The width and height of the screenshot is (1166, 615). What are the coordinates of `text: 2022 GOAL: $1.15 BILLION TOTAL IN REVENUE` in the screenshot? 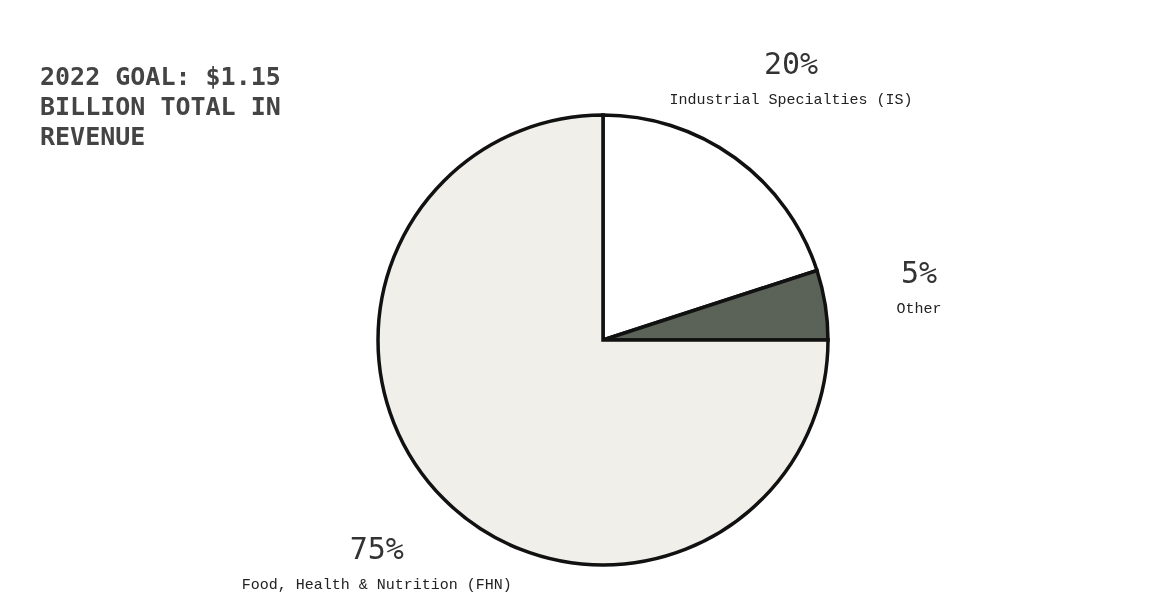 It's located at (160, 106).